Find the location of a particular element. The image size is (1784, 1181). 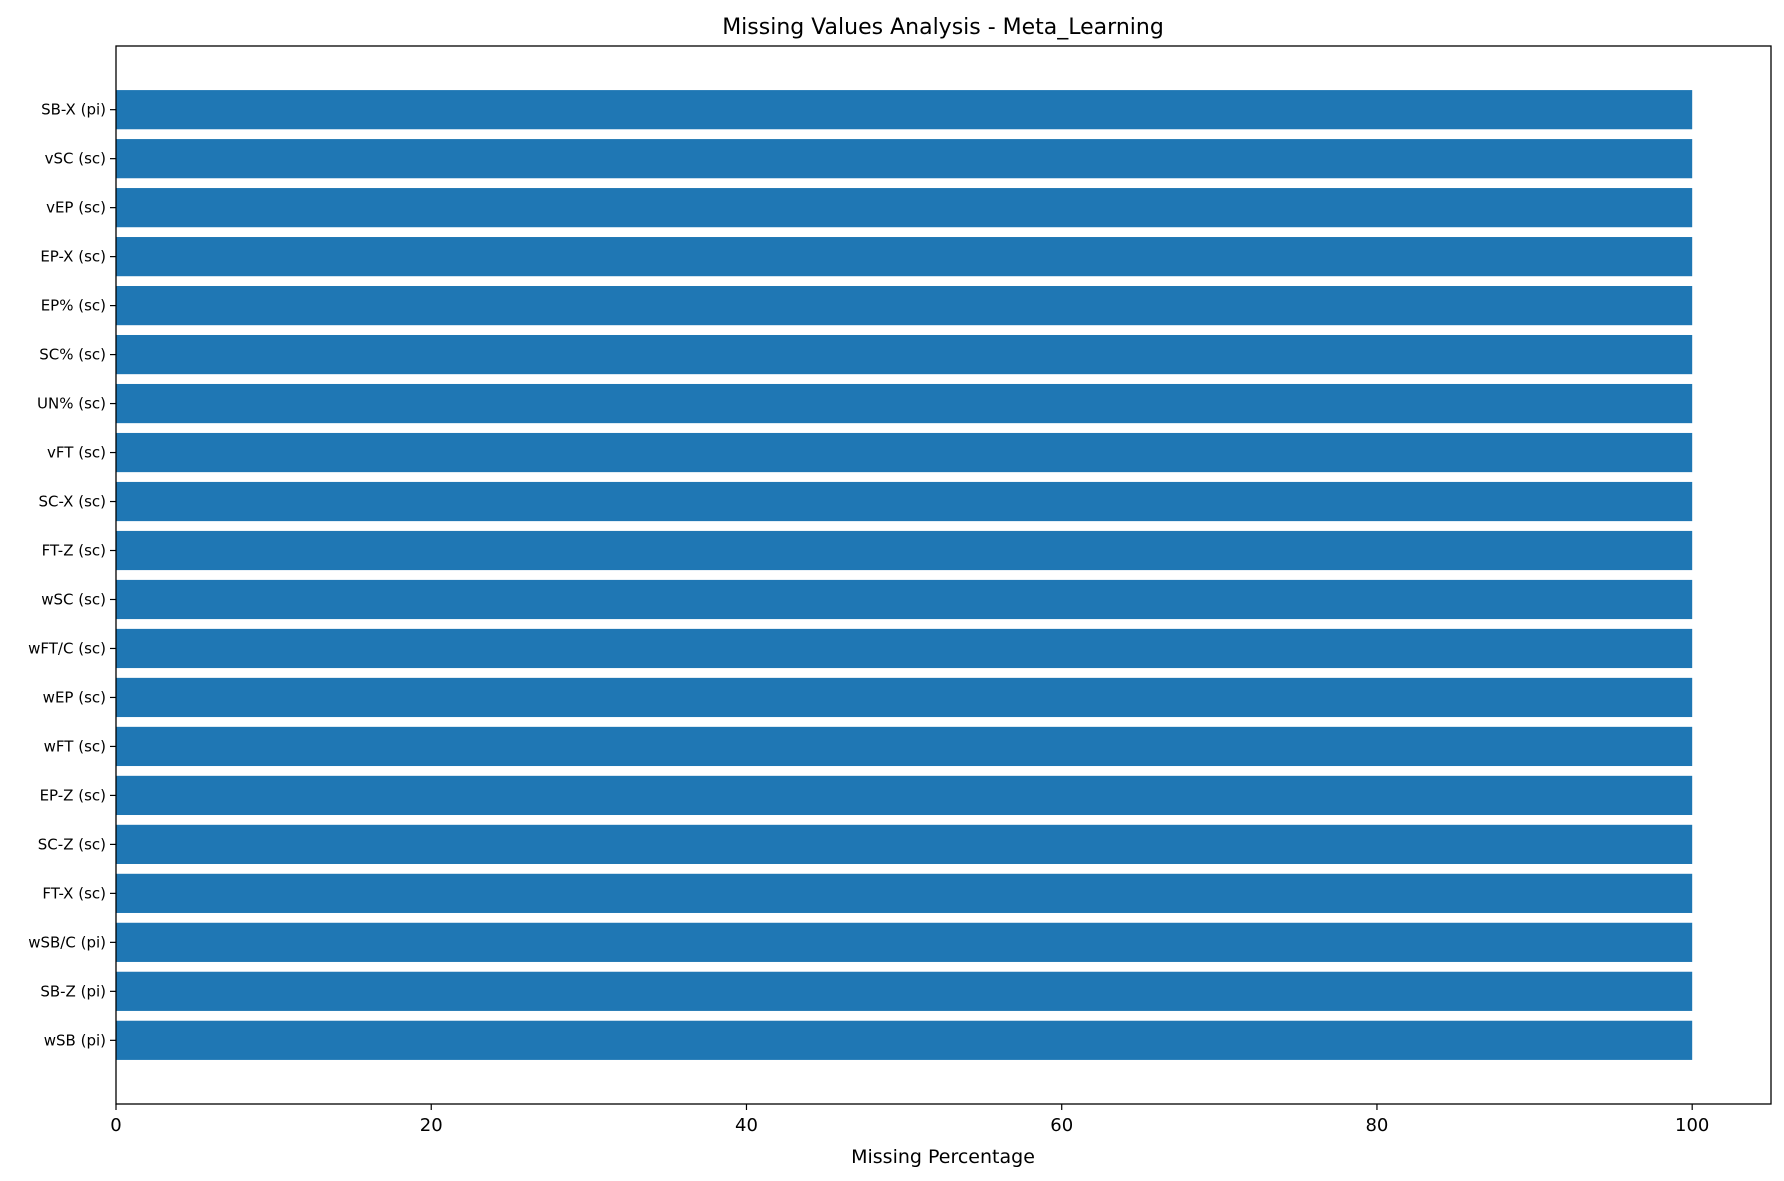

y-tick-label: FT-Z (sc) is located at coordinates (74, 551).